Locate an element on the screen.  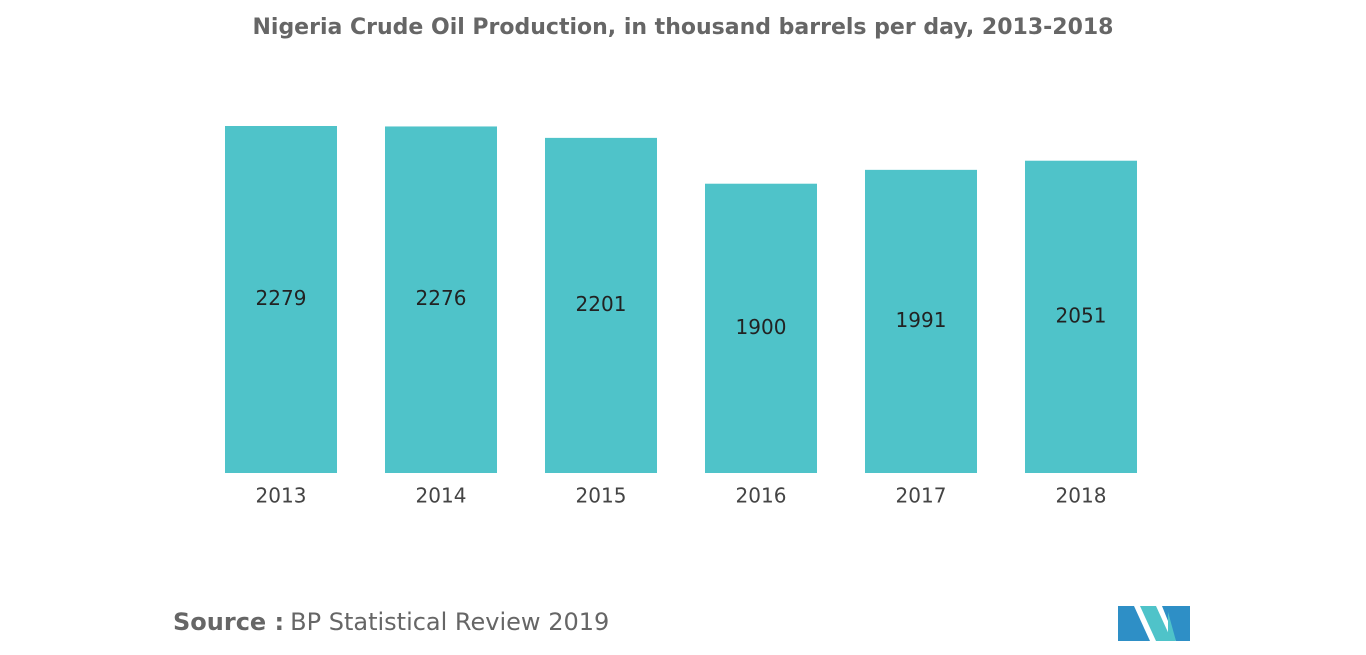
source: Source : BP Statistical Review 2019 is located at coordinates (391, 622).